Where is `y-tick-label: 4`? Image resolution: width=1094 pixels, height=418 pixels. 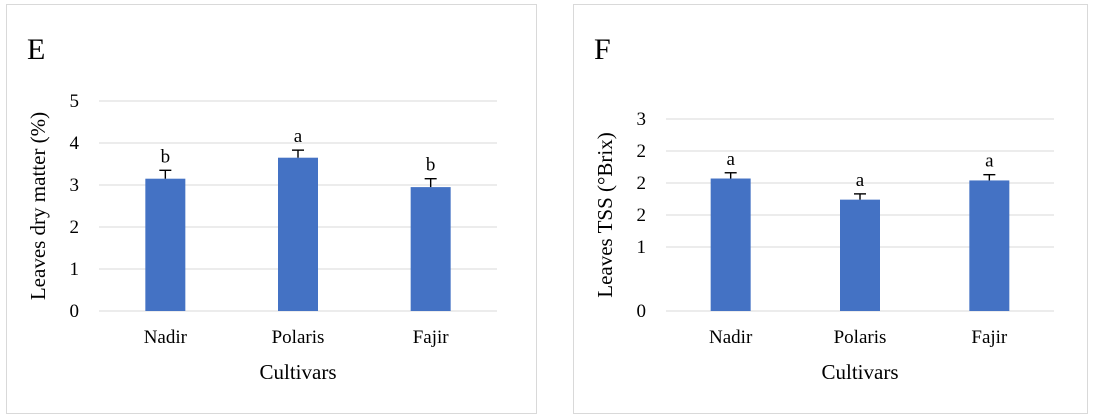
y-tick-label: 4 is located at coordinates (75, 143).